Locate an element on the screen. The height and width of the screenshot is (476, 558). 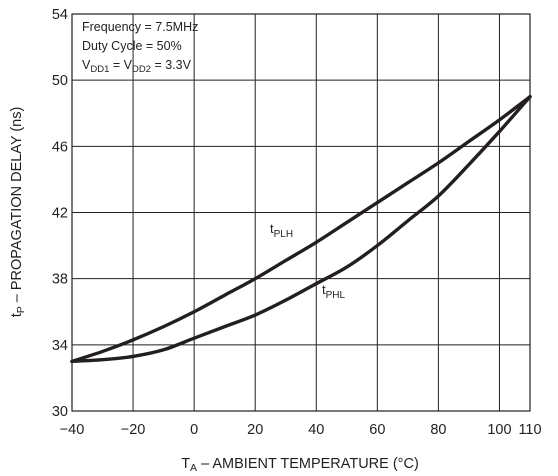
x-tick-label: 110 is located at coordinates (529, 430).